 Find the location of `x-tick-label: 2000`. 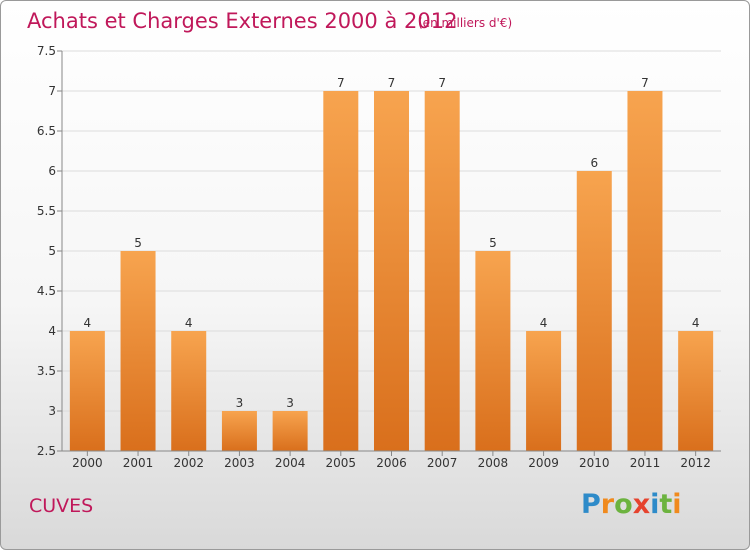

x-tick-label: 2000 is located at coordinates (87, 463).